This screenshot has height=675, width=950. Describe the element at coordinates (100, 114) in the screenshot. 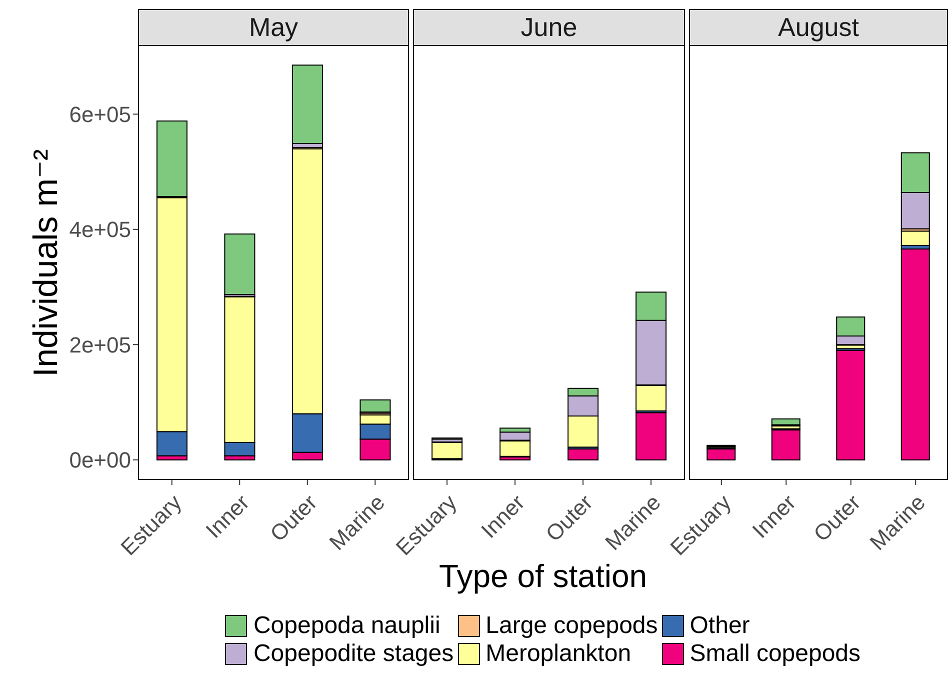

I see `y-tick-label: 6e+05` at that location.